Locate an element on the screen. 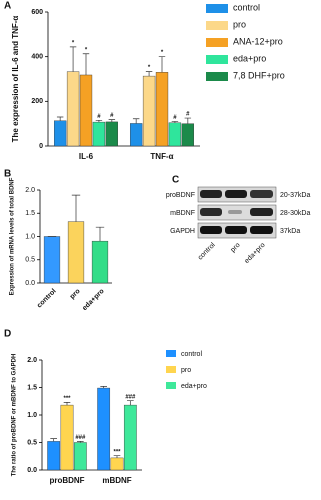  panel-letter: B is located at coordinates (7, 174).